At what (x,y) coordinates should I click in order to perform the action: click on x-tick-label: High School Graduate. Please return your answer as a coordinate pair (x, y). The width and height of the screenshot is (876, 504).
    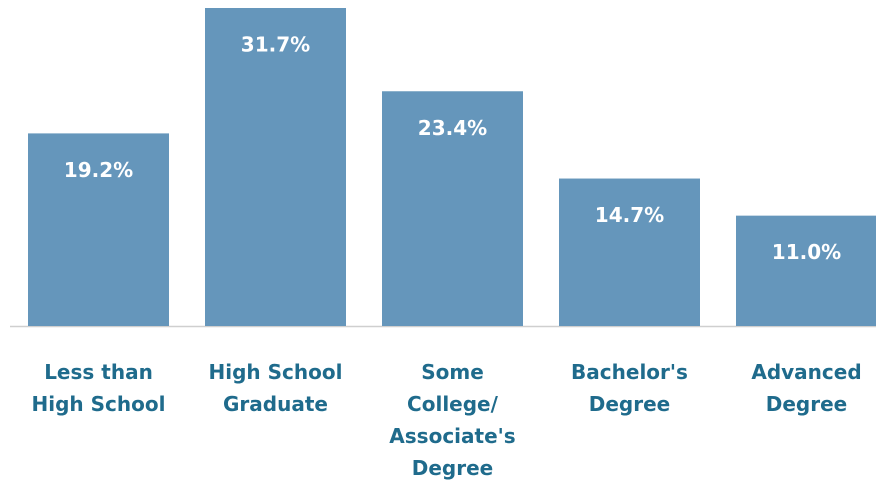
    Looking at the image, I should click on (275, 388).